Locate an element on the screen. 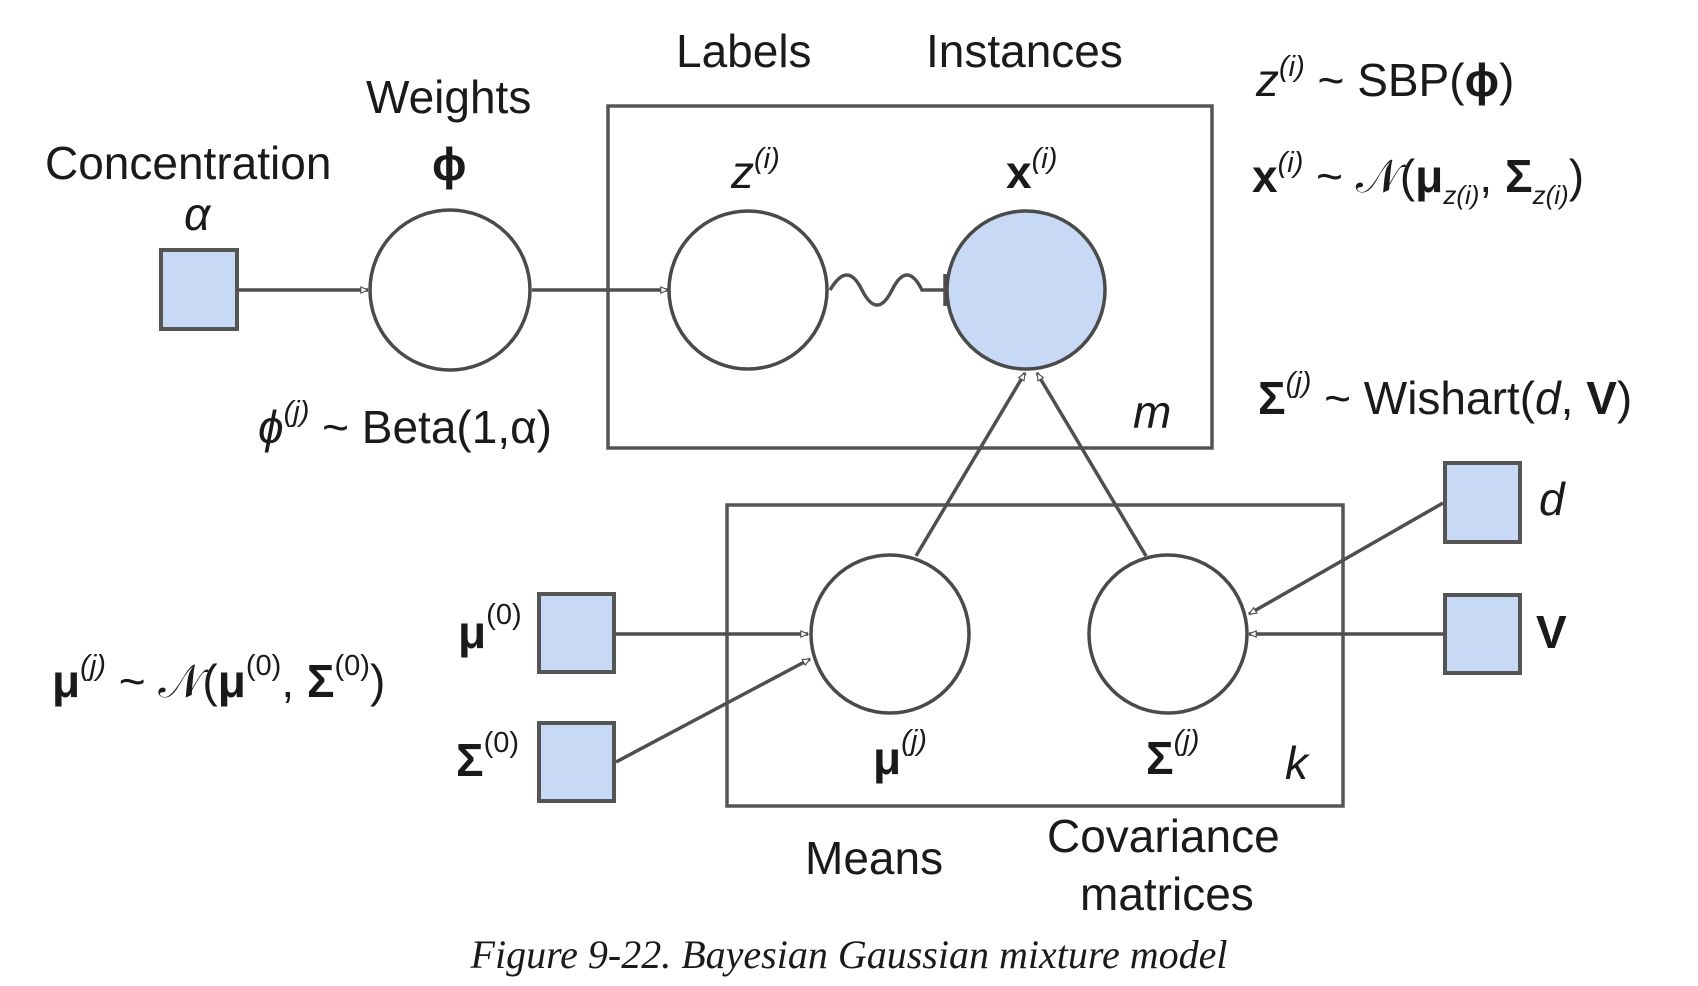  v-hyperparameter-node is located at coordinates (1482, 634).